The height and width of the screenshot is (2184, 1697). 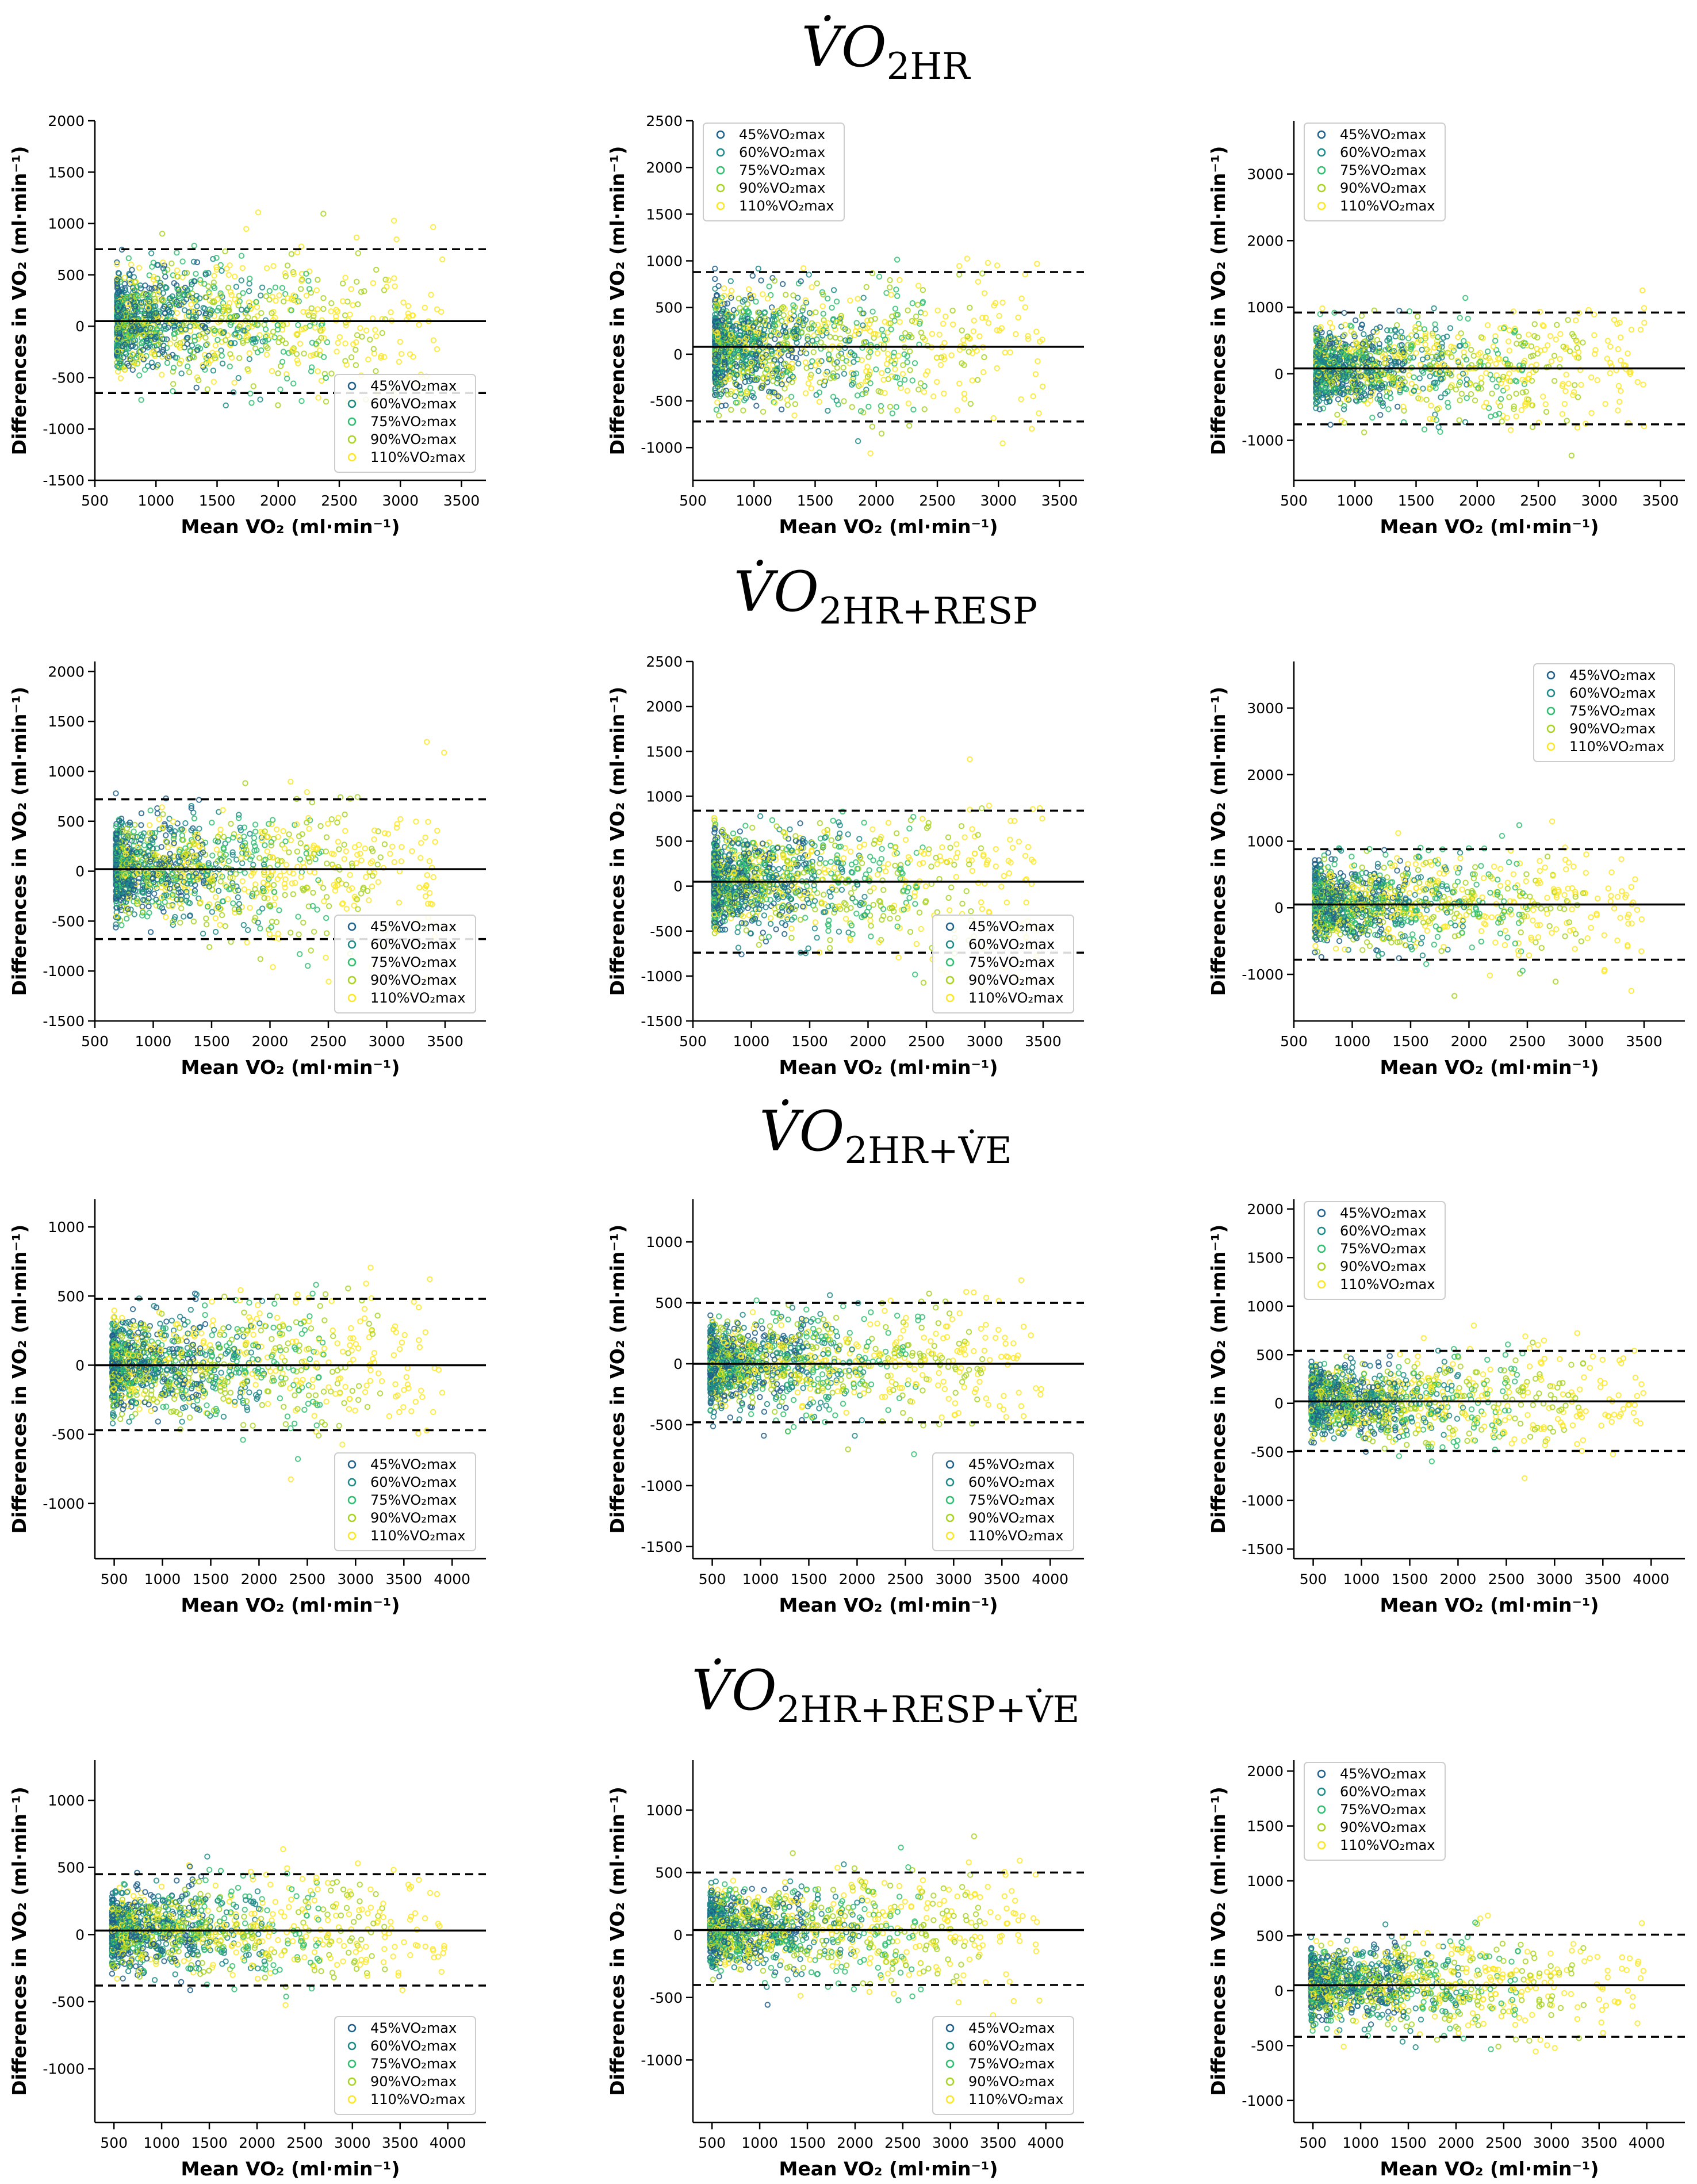 I want to click on y-tick-label: -500, so click(x=666, y=401).